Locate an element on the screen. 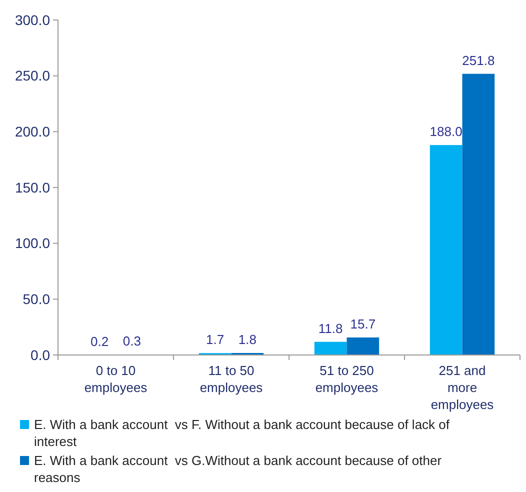 Image resolution: width=526 pixels, height=492 pixels. data-label: 0.3 is located at coordinates (131, 341).